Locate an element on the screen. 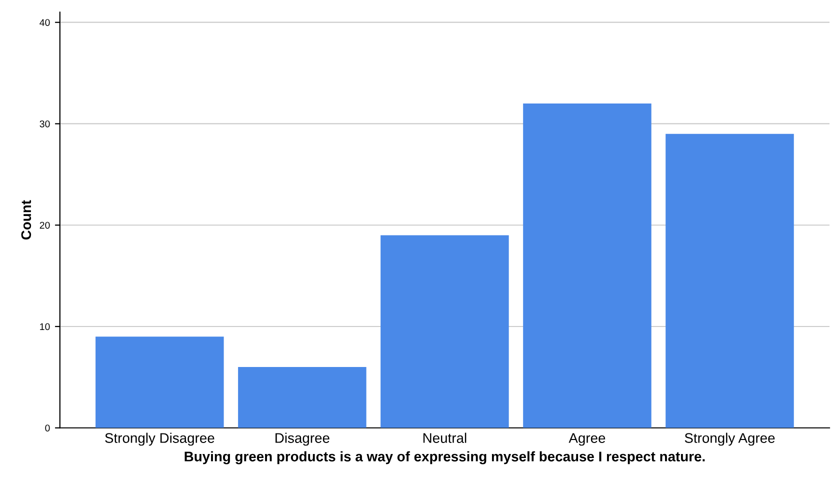 The image size is (832, 489). x-tick-label: Neutral is located at coordinates (444, 437).